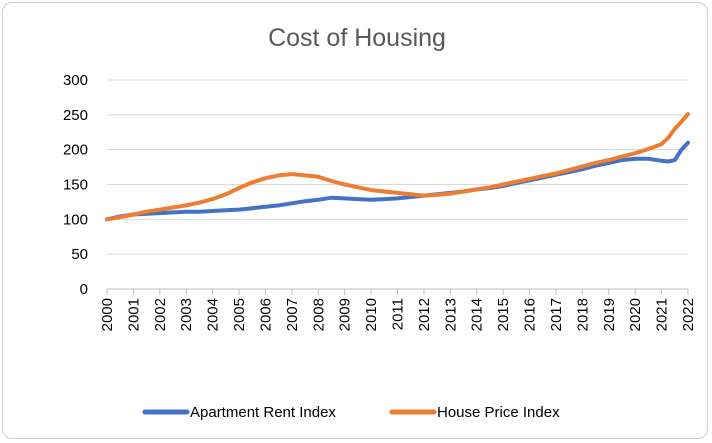  I want to click on x-tick-label: 2011, so click(398, 314).